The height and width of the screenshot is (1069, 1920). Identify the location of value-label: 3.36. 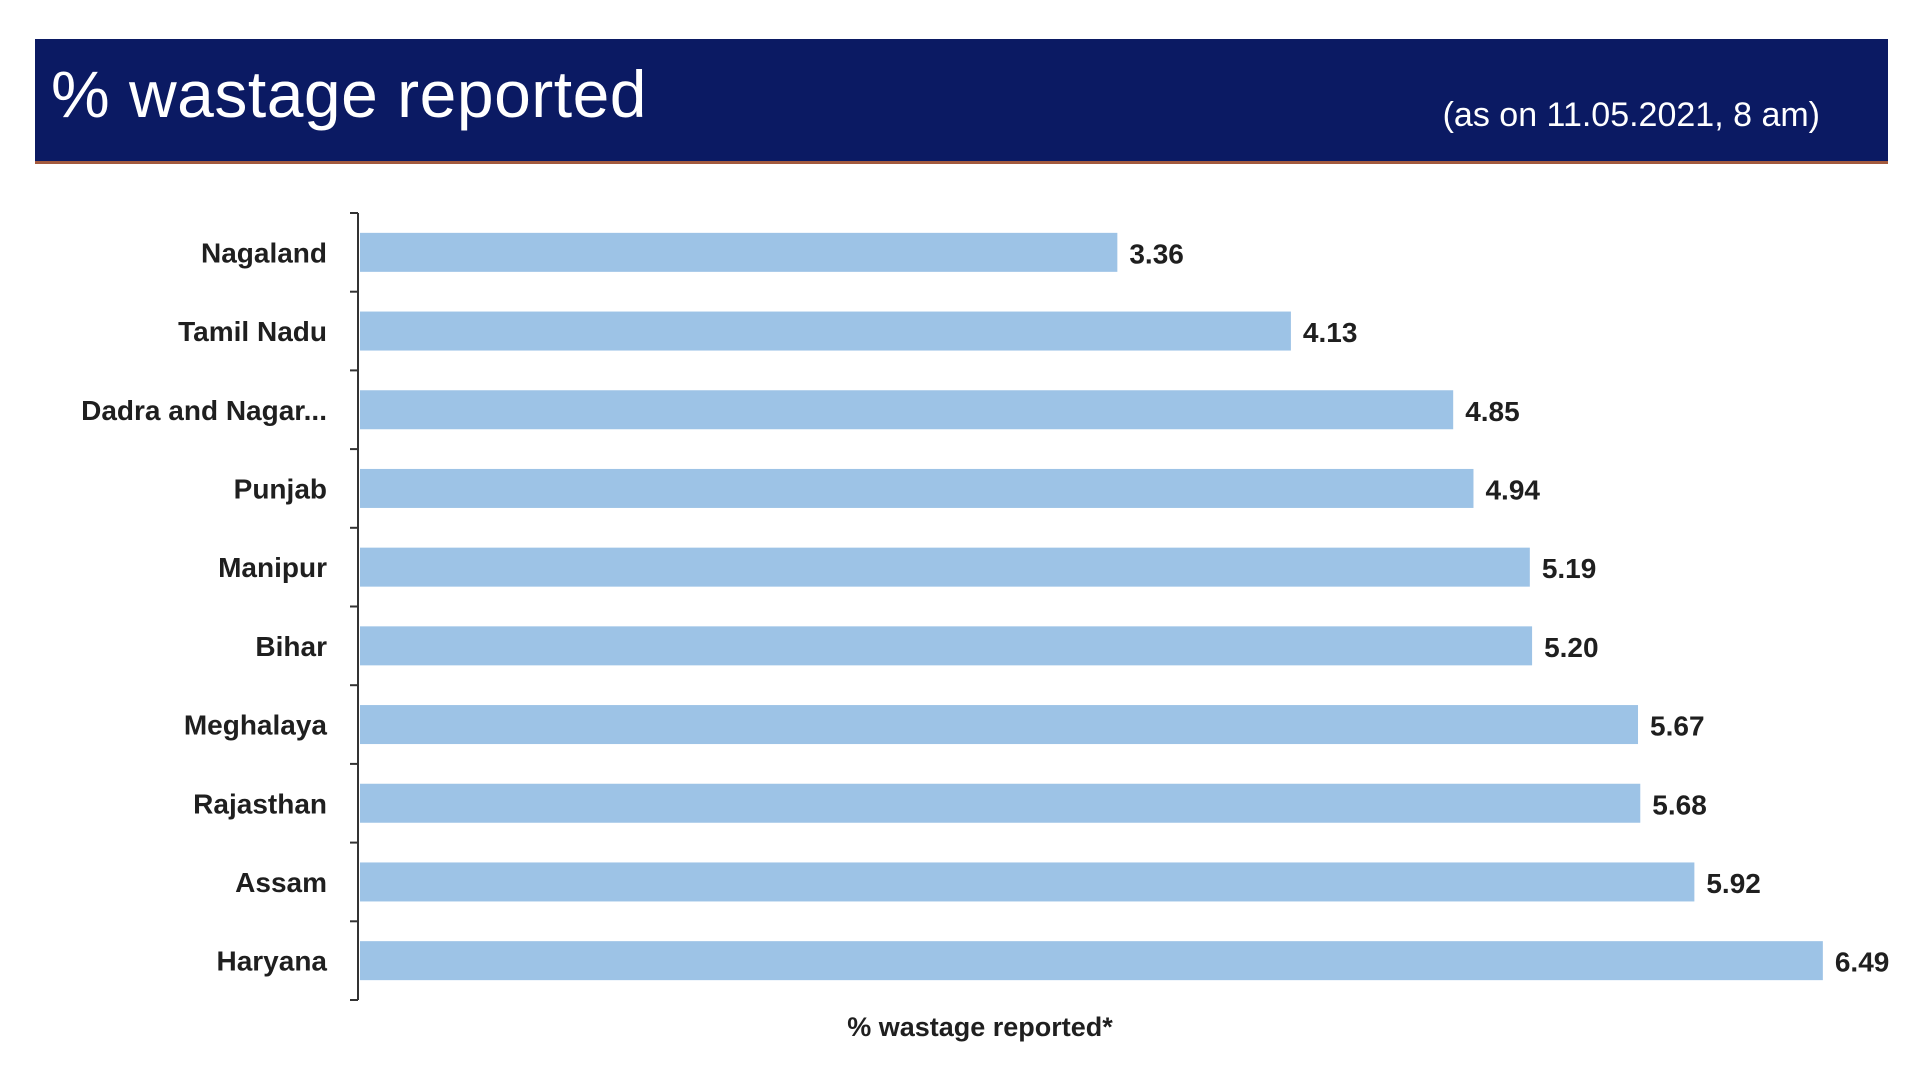
(1156, 253).